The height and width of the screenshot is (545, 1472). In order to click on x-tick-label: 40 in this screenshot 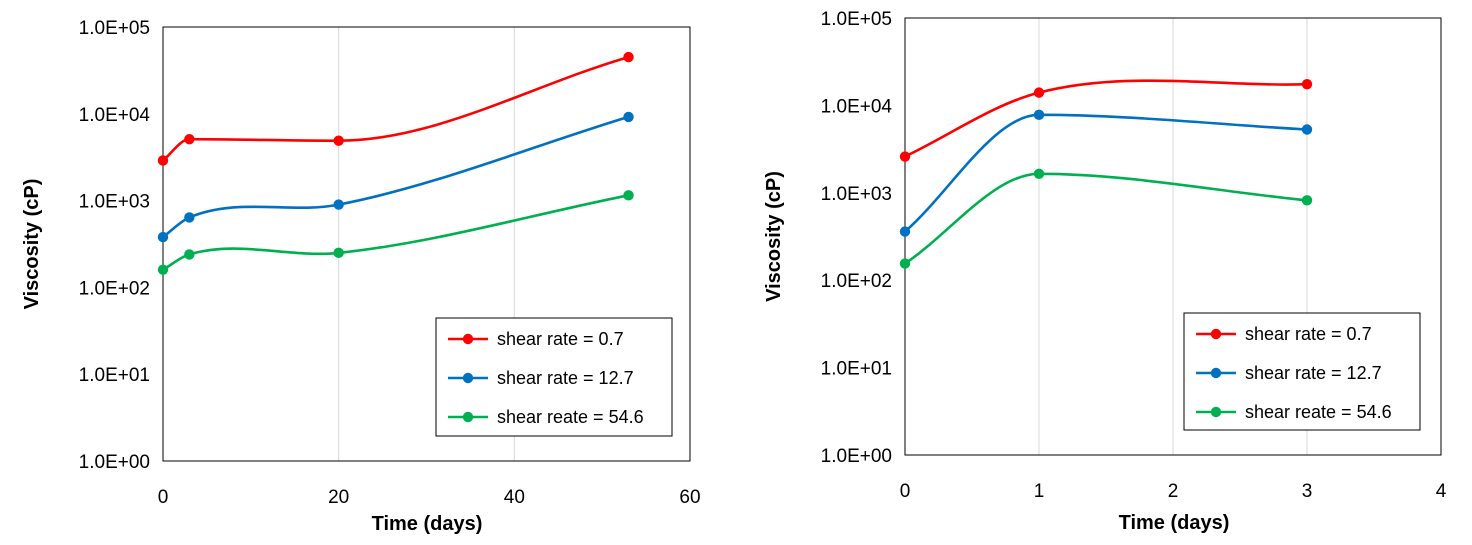, I will do `click(514, 497)`.